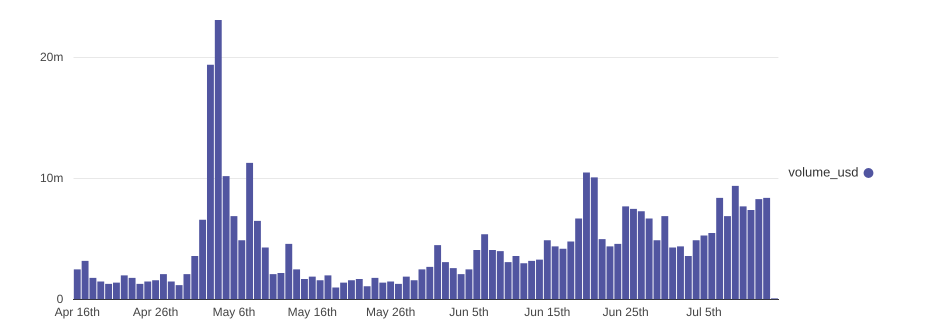 This screenshot has width=932, height=330. Describe the element at coordinates (547, 312) in the screenshot. I see `x-tick-label: Jun 15th` at that location.